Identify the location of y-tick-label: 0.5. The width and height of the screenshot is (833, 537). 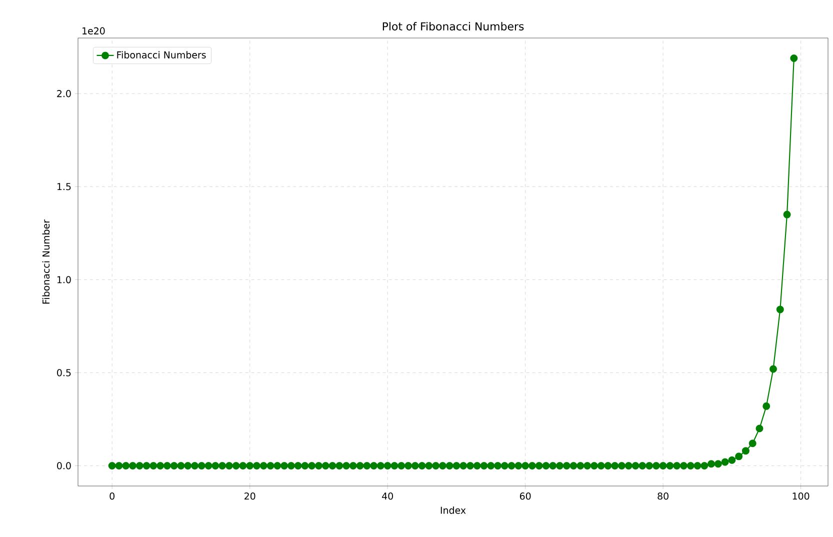
(64, 372).